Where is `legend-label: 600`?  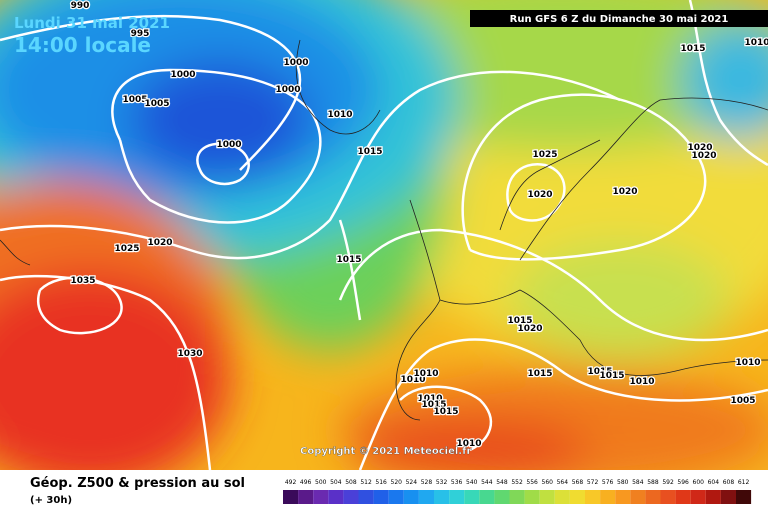 legend-label: 600 is located at coordinates (699, 482).